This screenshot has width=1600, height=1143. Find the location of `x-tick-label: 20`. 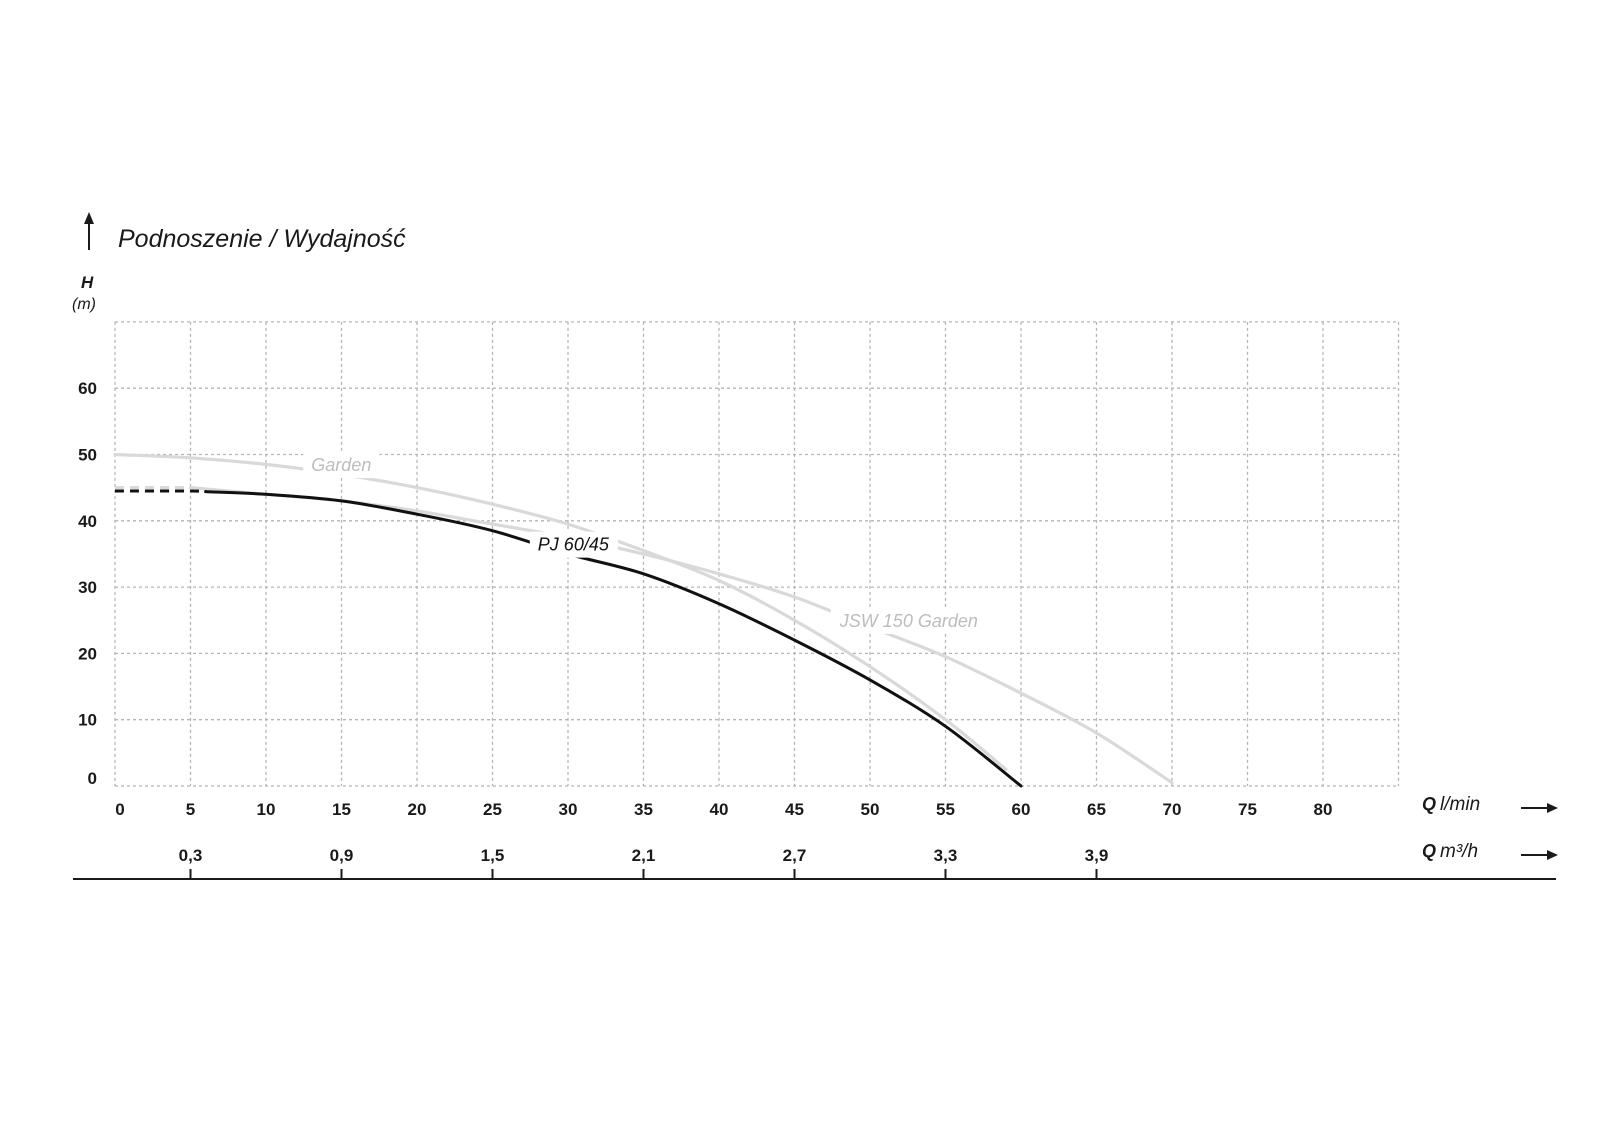

x-tick-label: 20 is located at coordinates (417, 809).